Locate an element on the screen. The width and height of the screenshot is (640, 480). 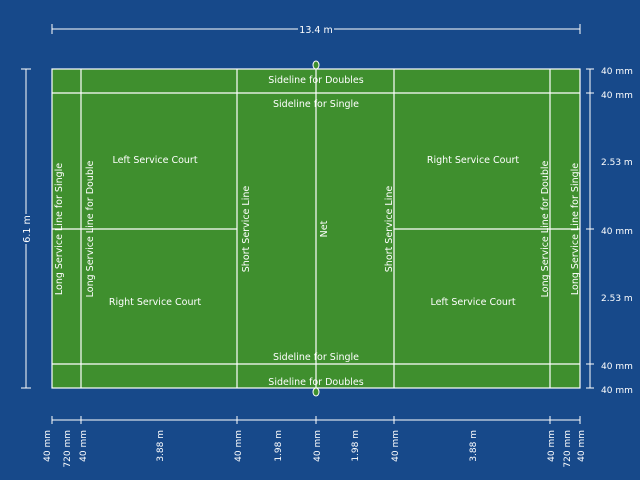
label-net: Net is located at coordinates (324, 228).